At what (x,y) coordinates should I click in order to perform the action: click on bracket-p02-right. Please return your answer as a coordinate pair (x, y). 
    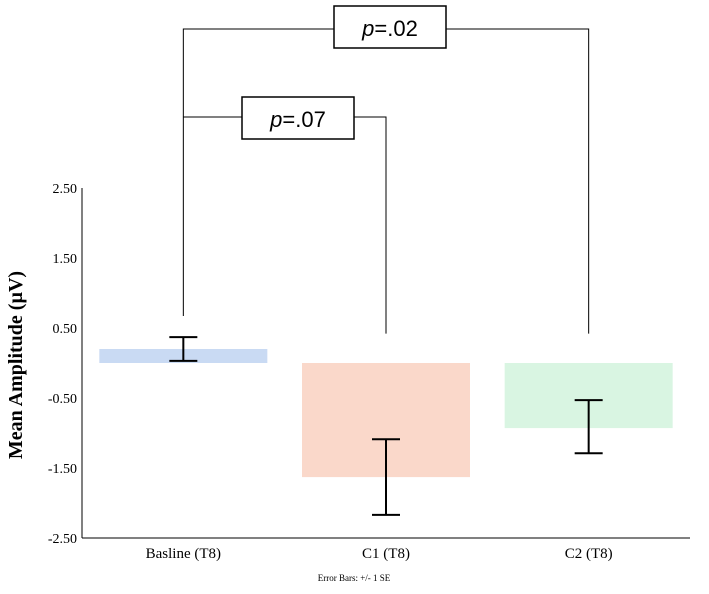
    Looking at the image, I should click on (518, 181).